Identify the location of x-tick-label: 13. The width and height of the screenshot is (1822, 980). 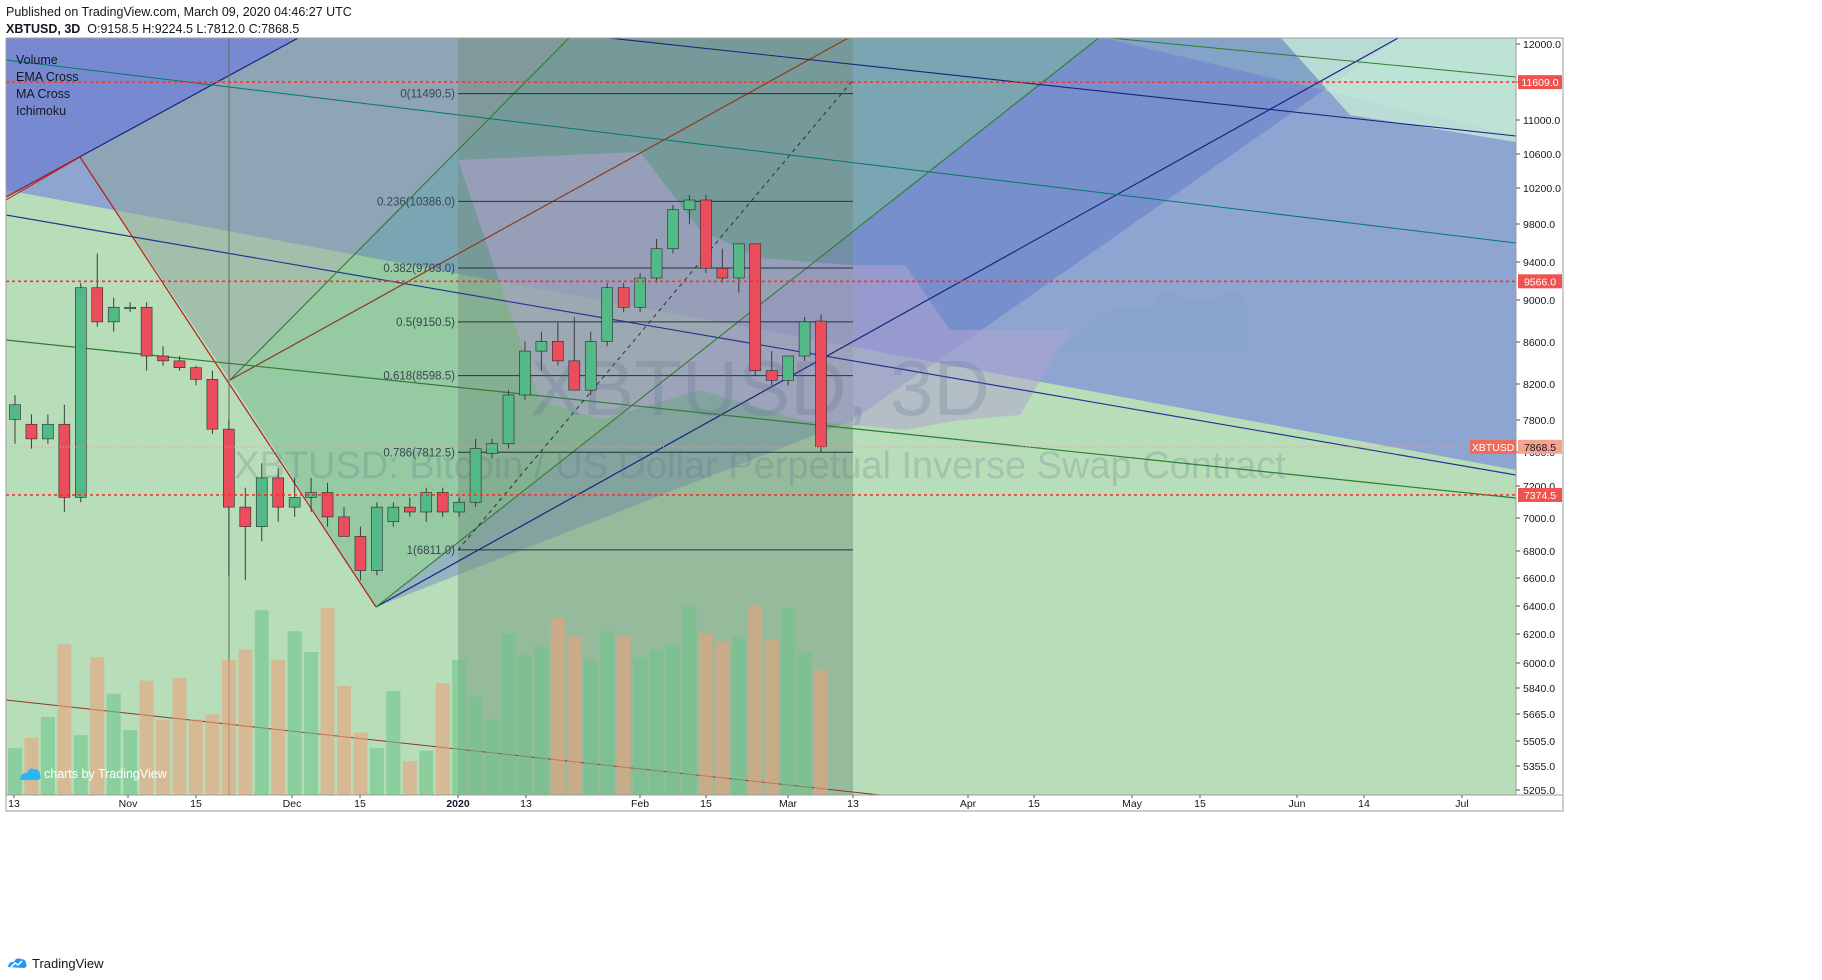
(14, 804).